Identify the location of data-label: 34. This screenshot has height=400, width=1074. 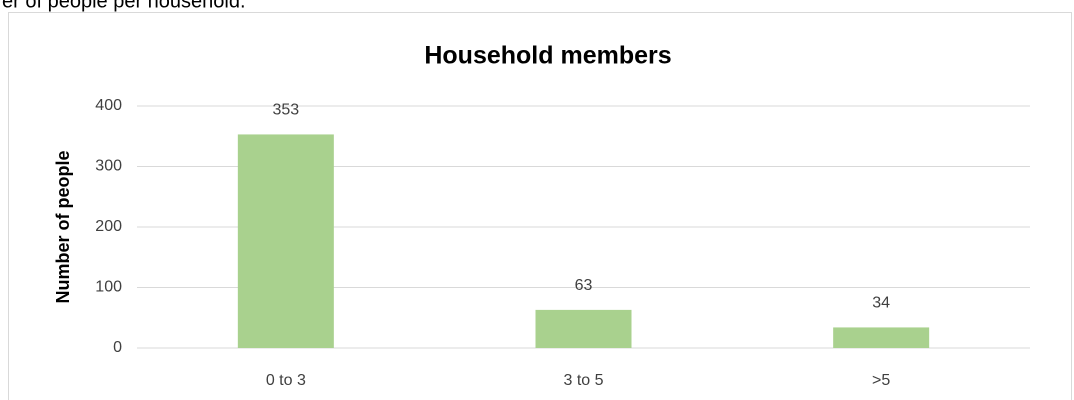
(881, 303).